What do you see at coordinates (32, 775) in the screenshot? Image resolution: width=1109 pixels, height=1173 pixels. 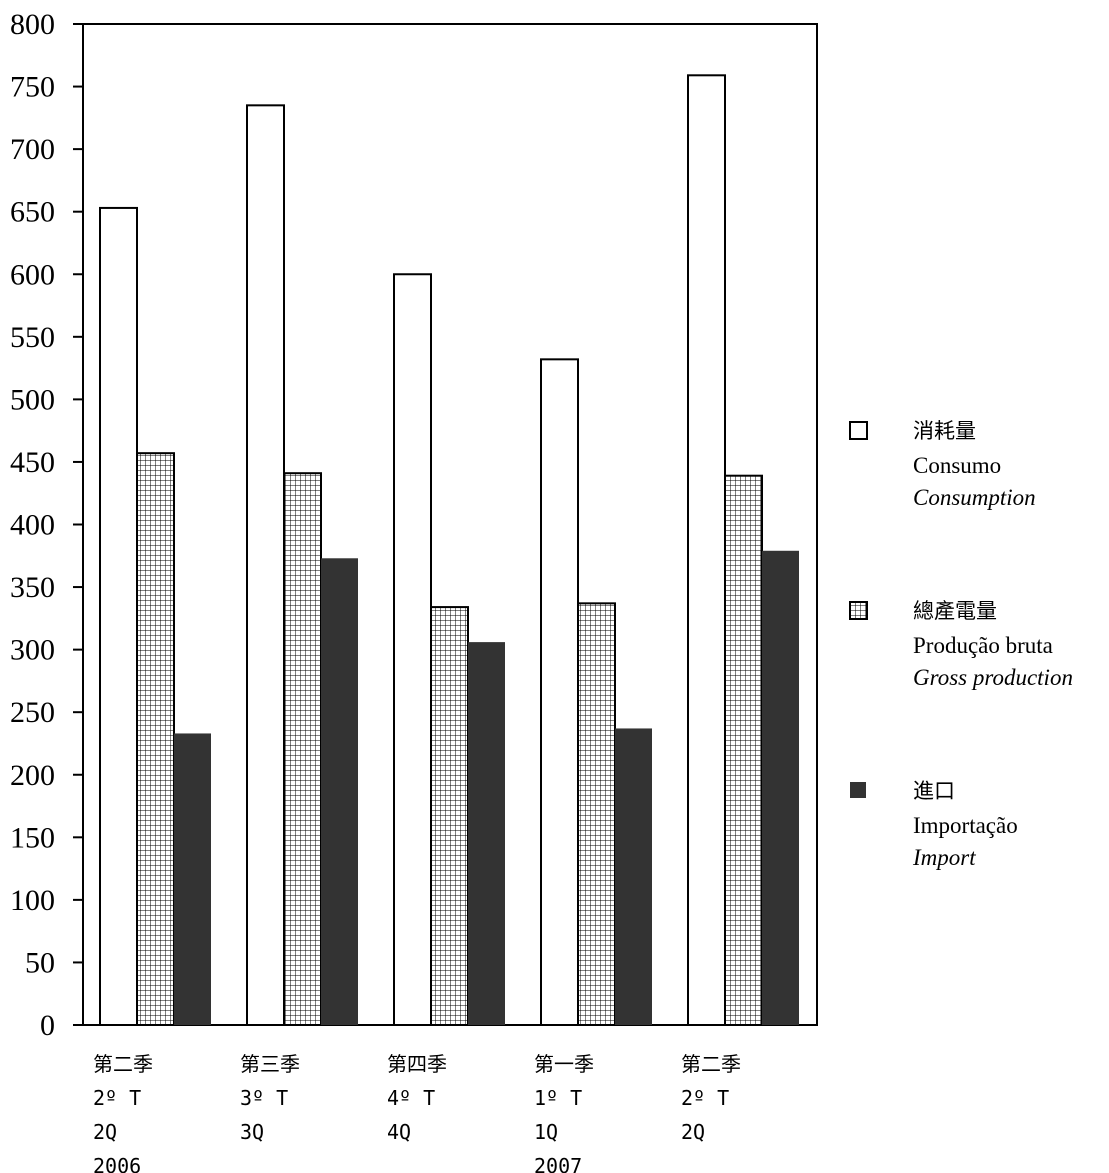 I see `y-tick-label: 200` at bounding box center [32, 775].